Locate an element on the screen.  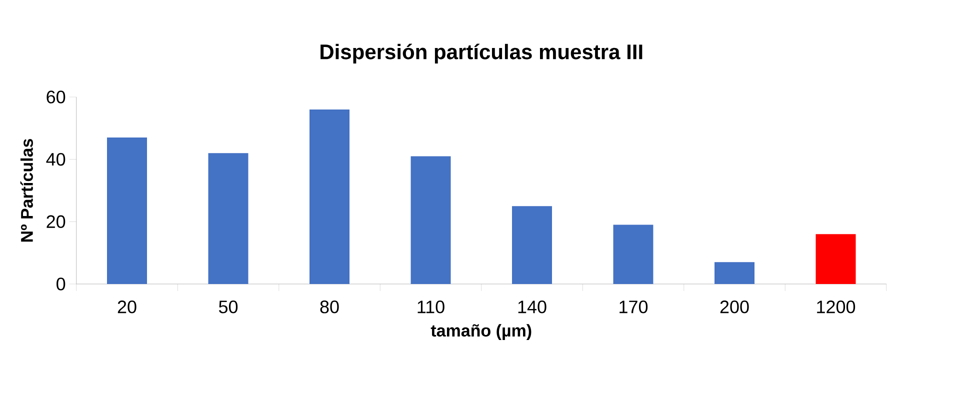
x-tick-label: 20 is located at coordinates (127, 307).